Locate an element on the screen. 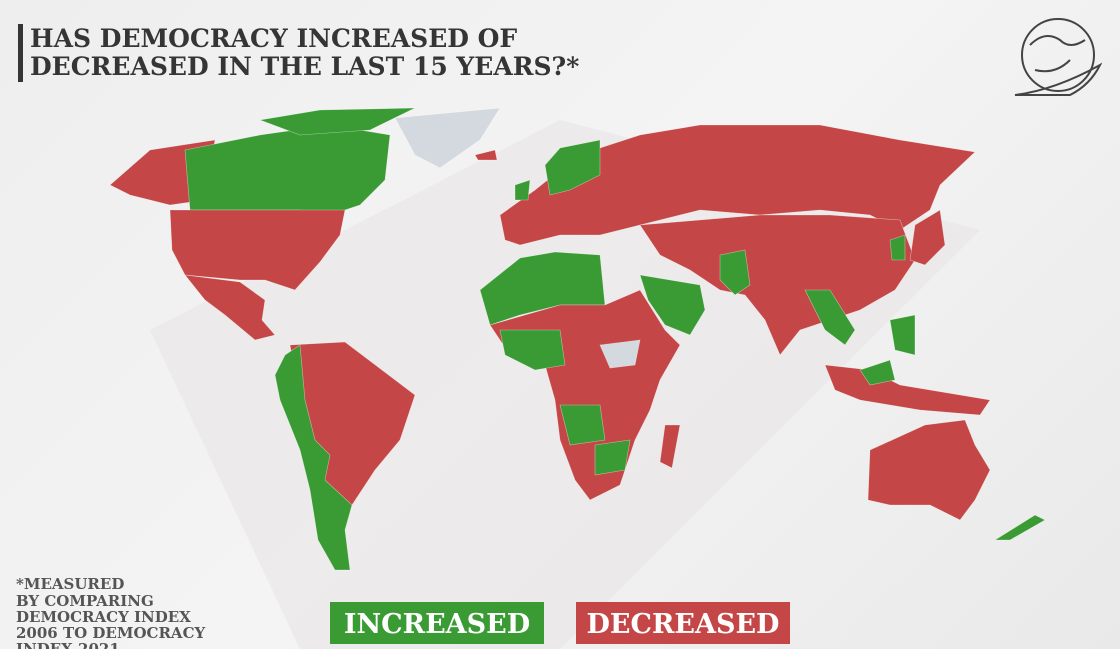 The height and width of the screenshot is (649, 1120). legend-label: DECREASED is located at coordinates (683, 624).